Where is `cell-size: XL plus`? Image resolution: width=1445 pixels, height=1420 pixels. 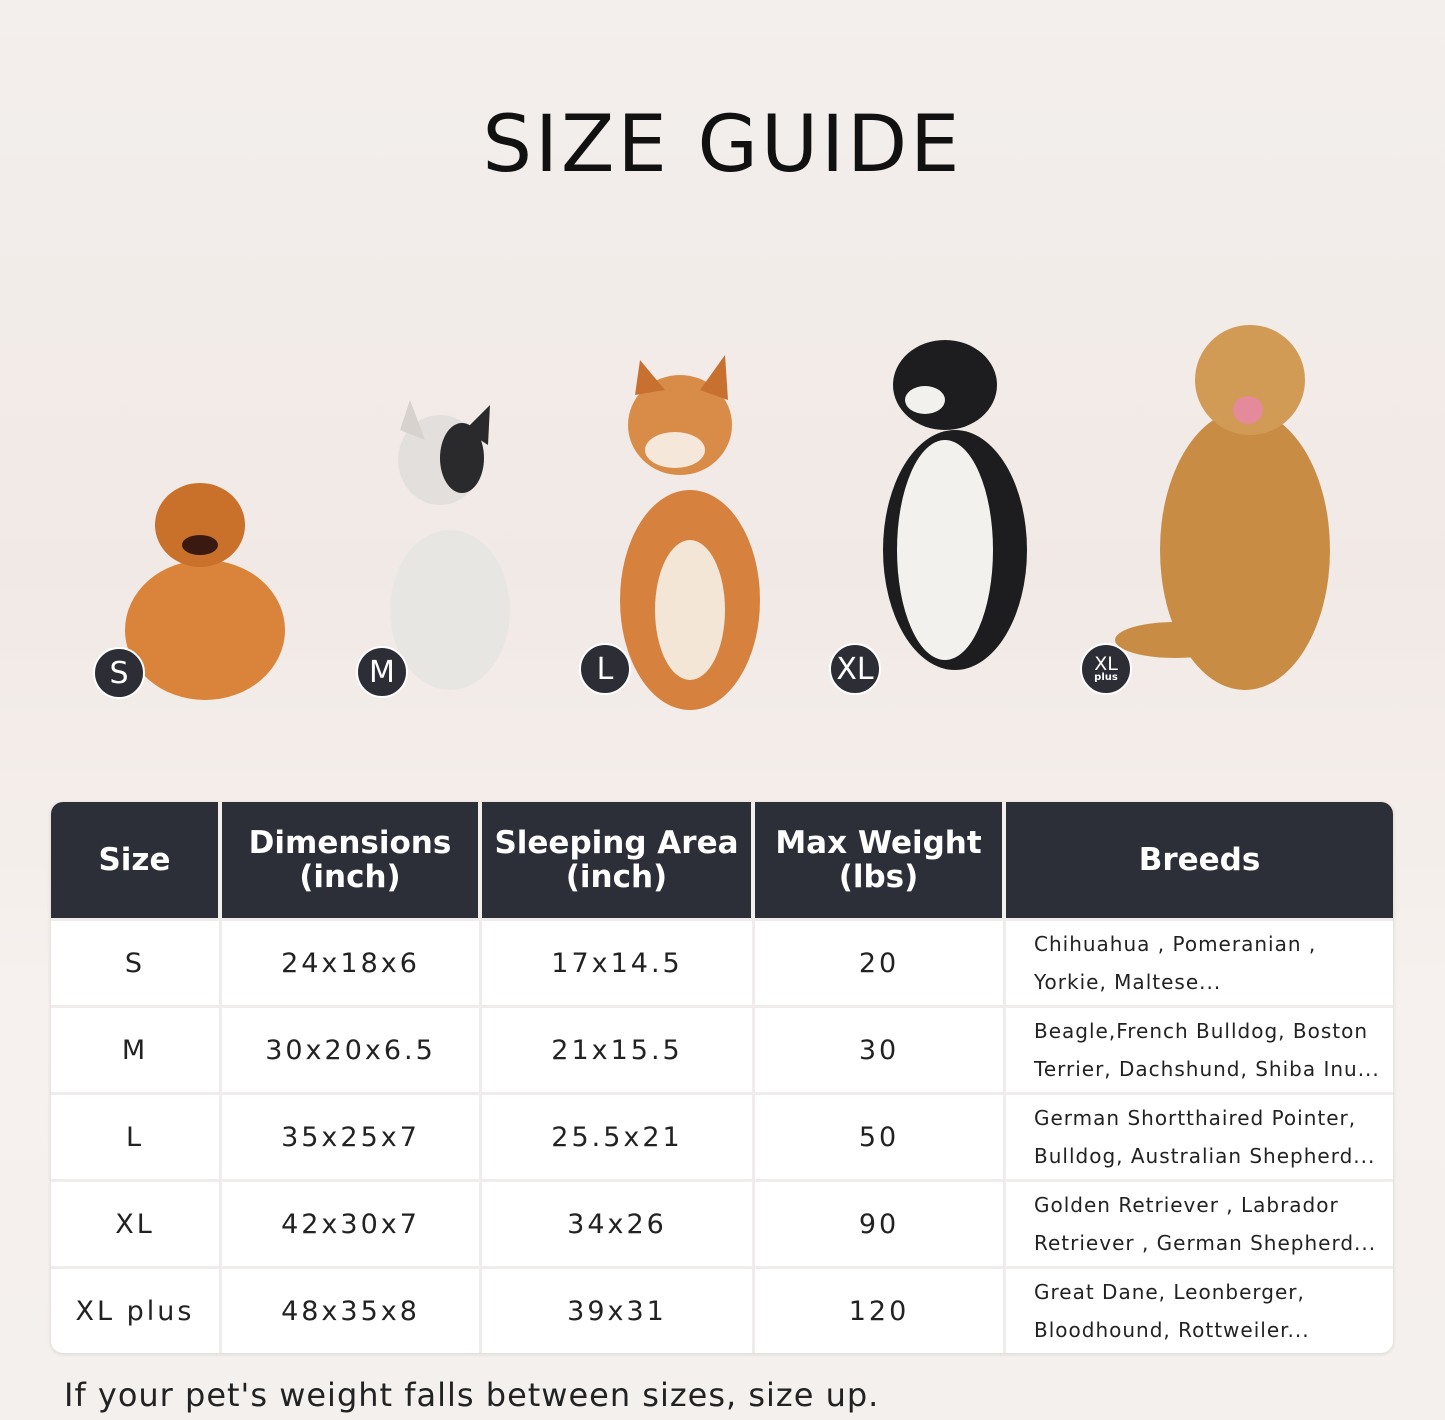 cell-size: XL plus is located at coordinates (136, 1309).